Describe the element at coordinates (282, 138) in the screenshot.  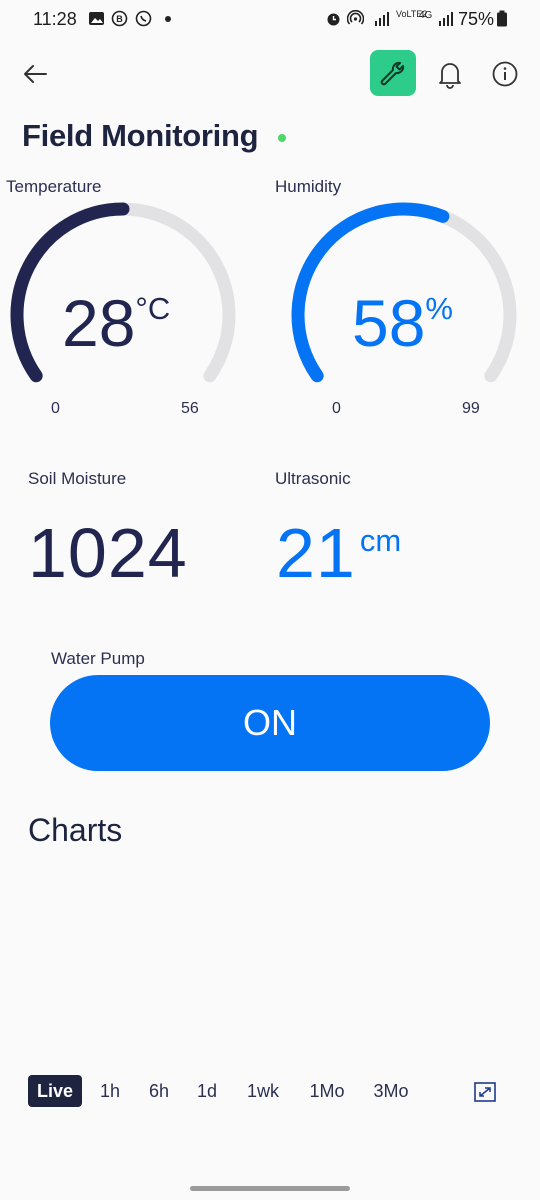
I see `online-status-dot` at that location.